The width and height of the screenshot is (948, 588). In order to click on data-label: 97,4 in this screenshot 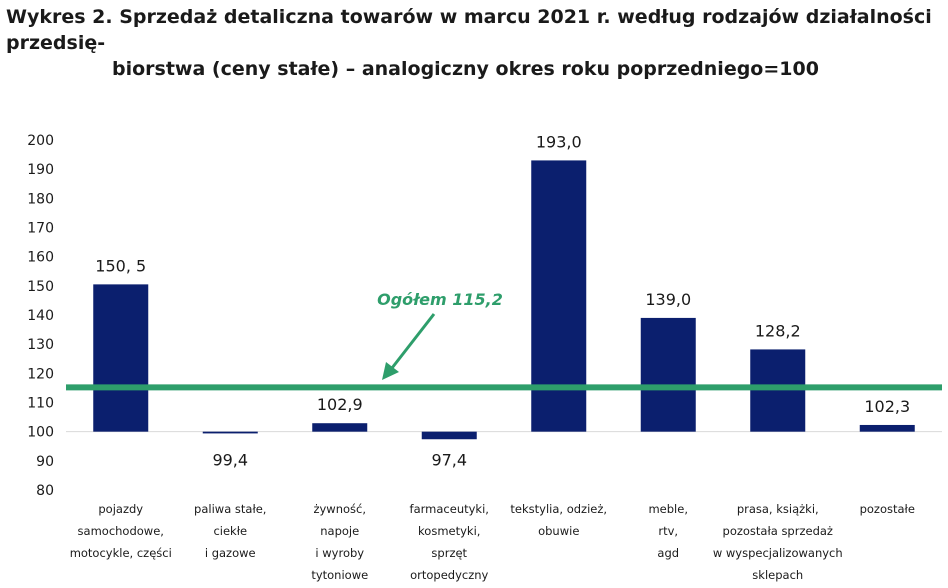, I will do `click(449, 460)`.